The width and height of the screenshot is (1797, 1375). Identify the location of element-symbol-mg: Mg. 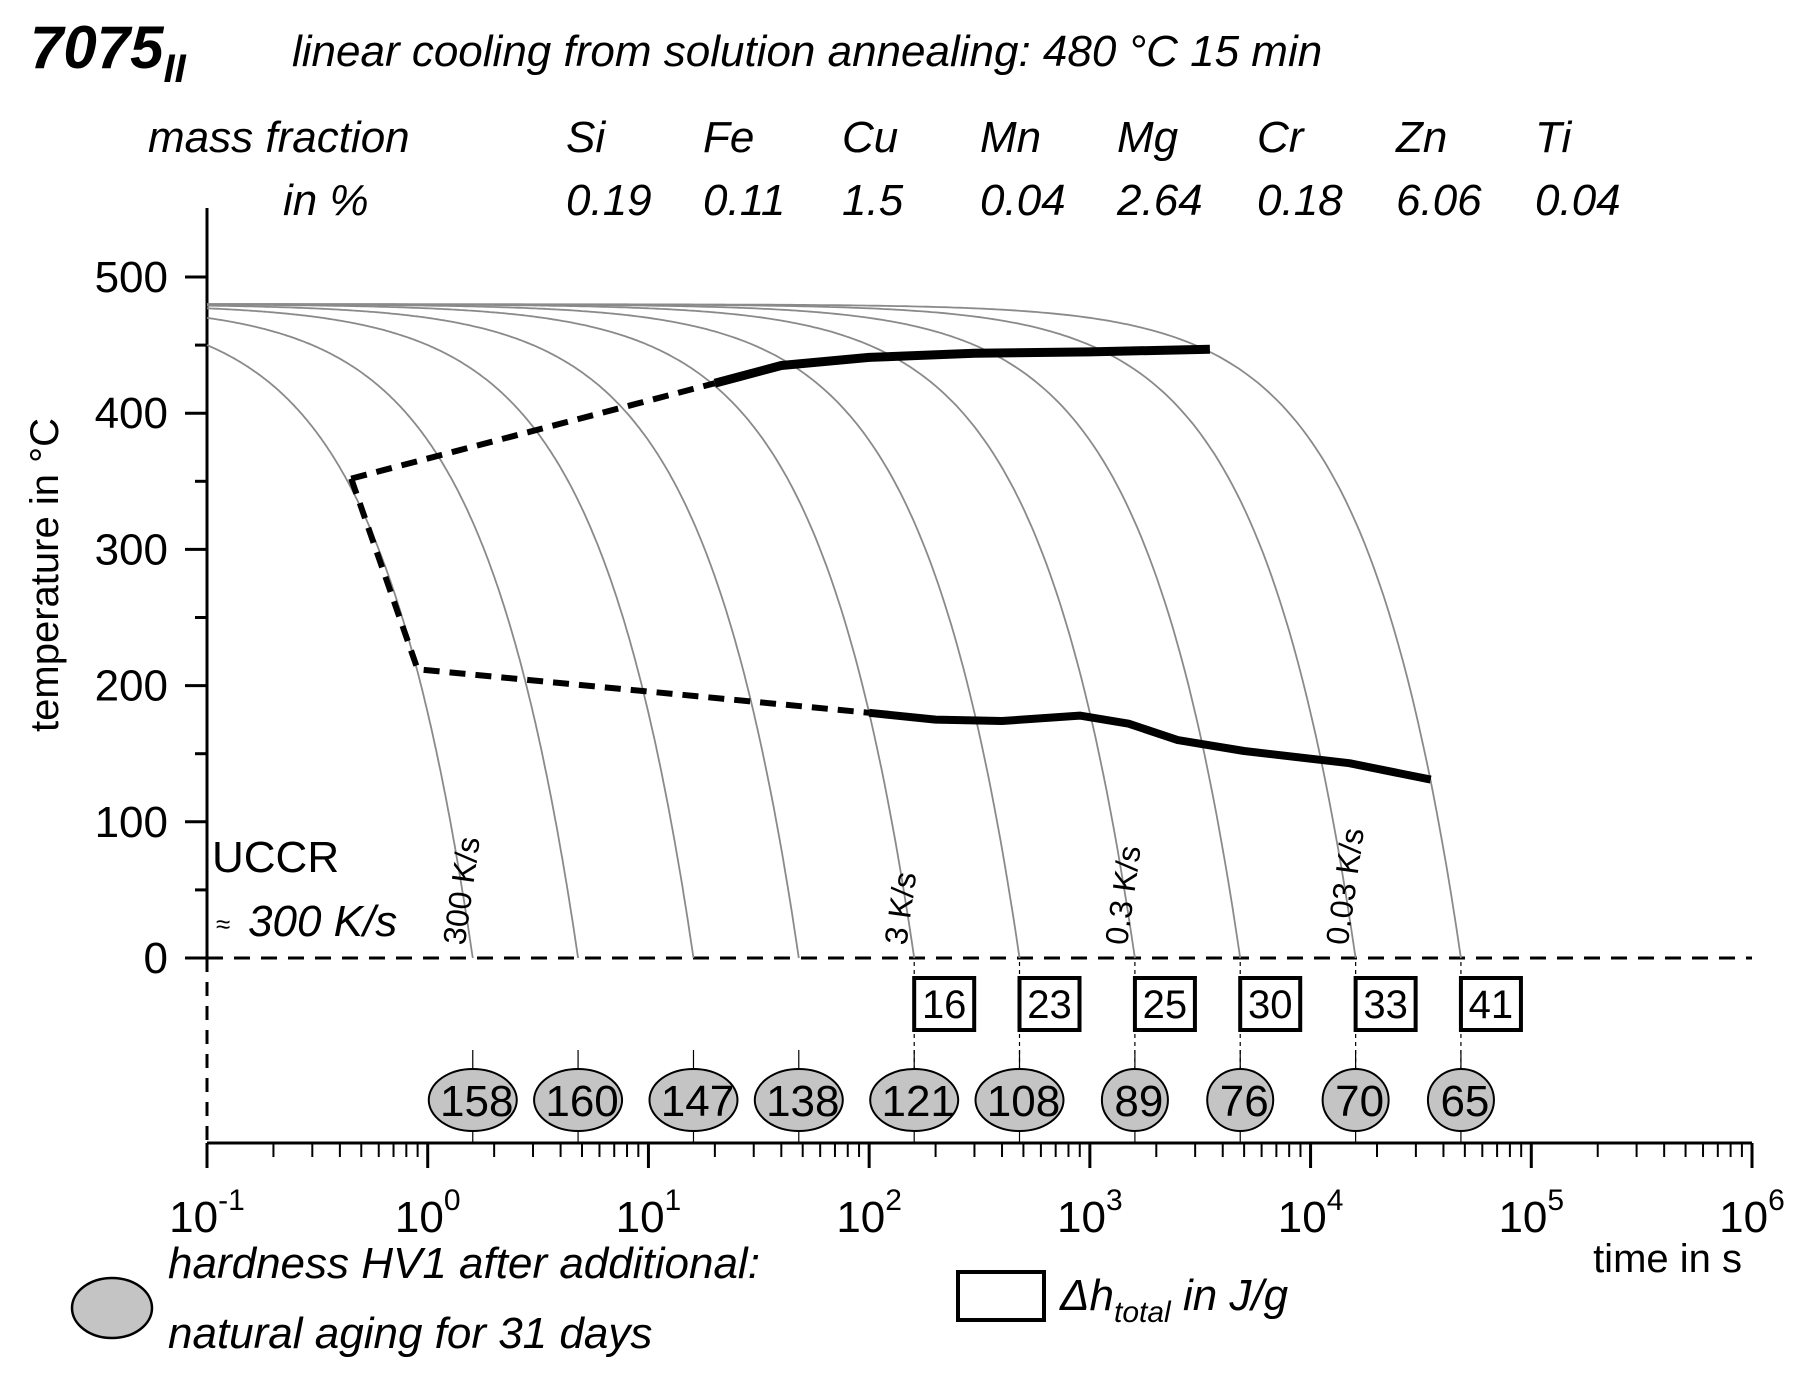
(1148, 137).